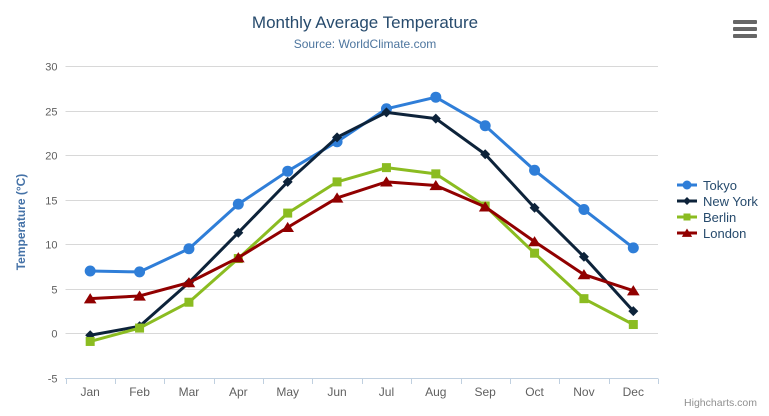 The height and width of the screenshot is (416, 769). I want to click on legend-marker-diamond-icon, so click(687, 201).